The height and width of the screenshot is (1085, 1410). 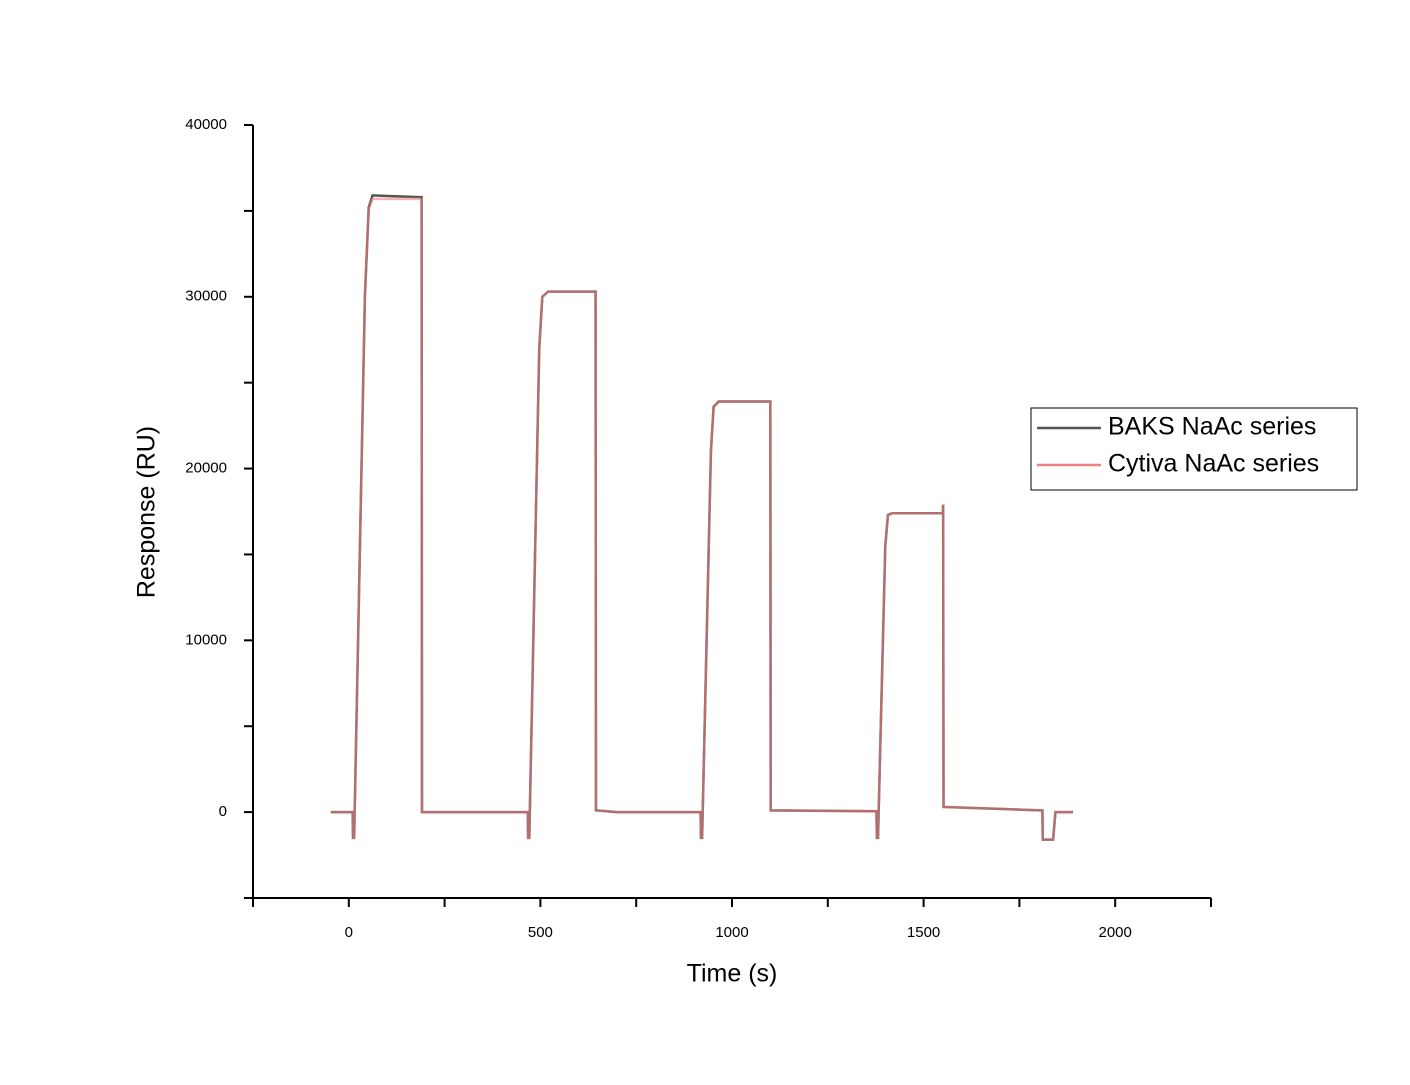 I want to click on y-axis-label: Response (RU), so click(x=147, y=512).